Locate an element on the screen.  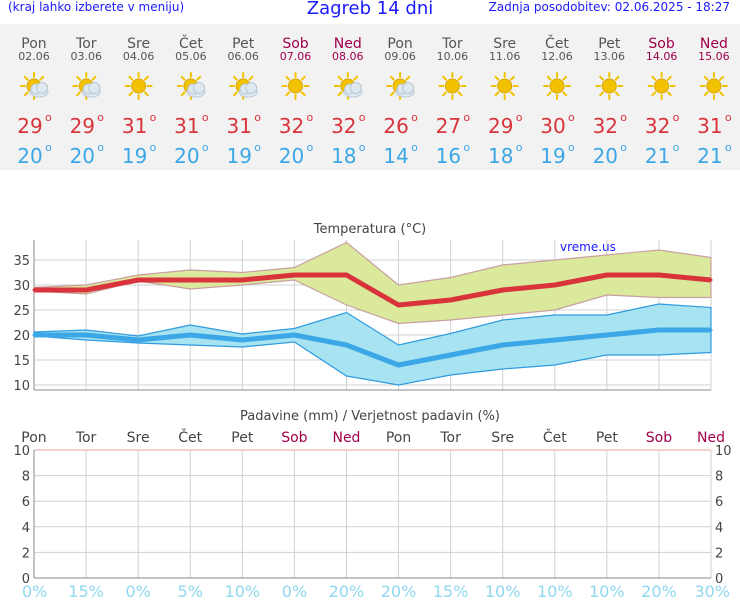
day-name: Ned is located at coordinates (348, 44).